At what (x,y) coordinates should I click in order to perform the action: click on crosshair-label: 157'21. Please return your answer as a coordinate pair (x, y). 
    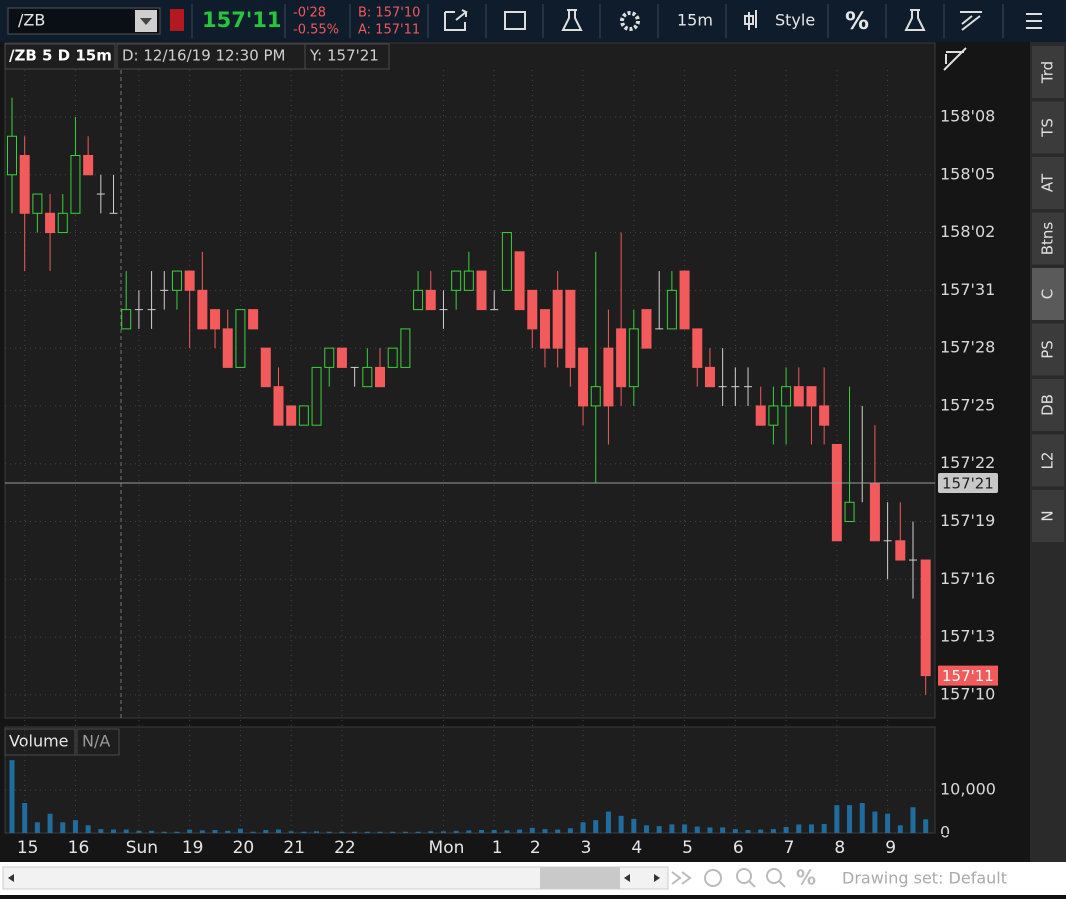
    Looking at the image, I should click on (968, 483).